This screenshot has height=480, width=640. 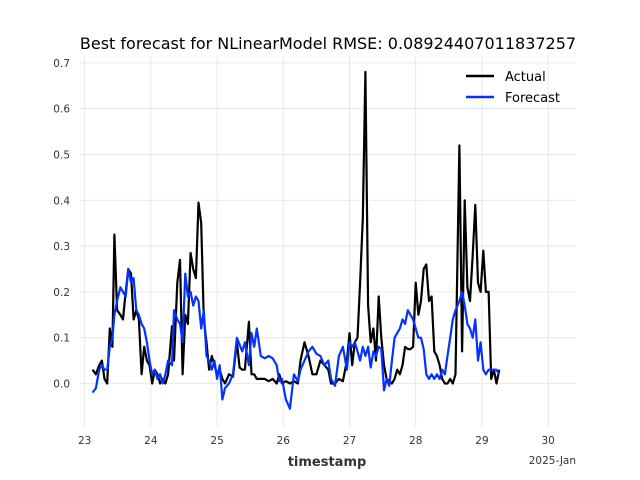 What do you see at coordinates (327, 462) in the screenshot?
I see `x-axis-label: timestamp` at bounding box center [327, 462].